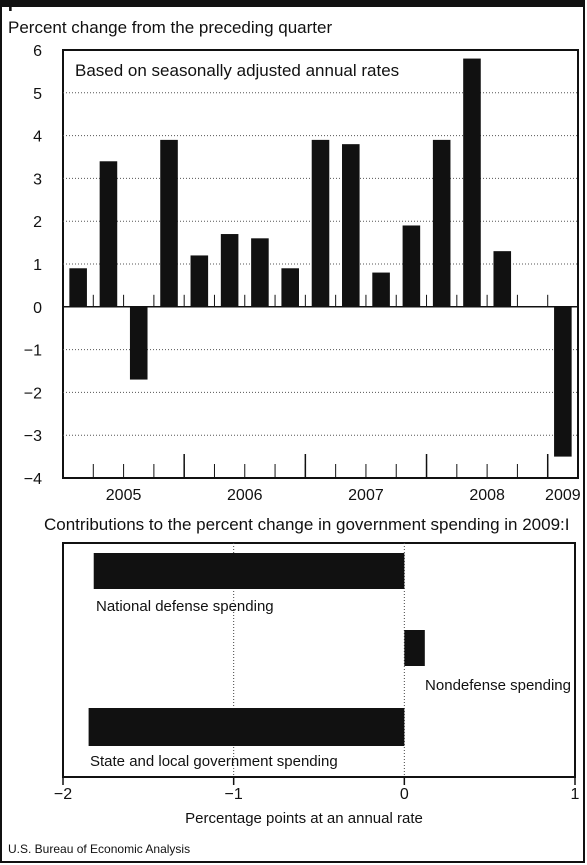  Describe the element at coordinates (37, 51) in the screenshot. I see `top-y-tick-label: 6` at that location.